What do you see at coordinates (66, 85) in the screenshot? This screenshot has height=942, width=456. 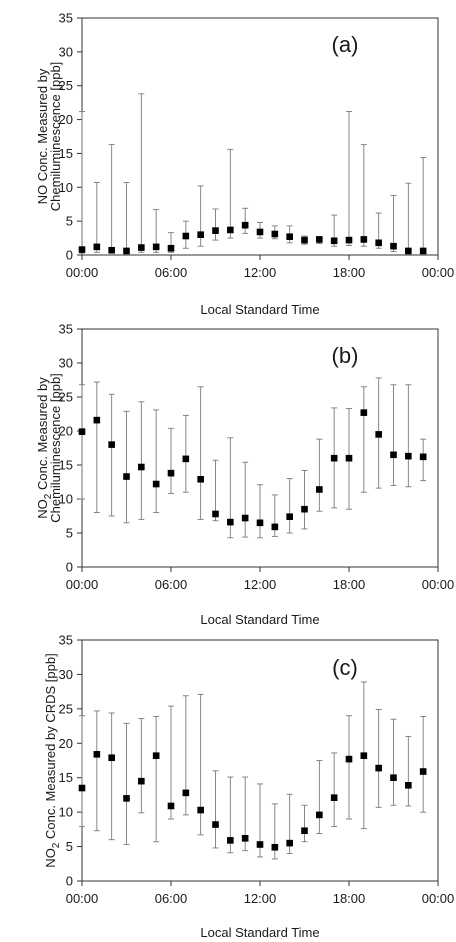 I see `y-tick-label: 25` at bounding box center [66, 85].